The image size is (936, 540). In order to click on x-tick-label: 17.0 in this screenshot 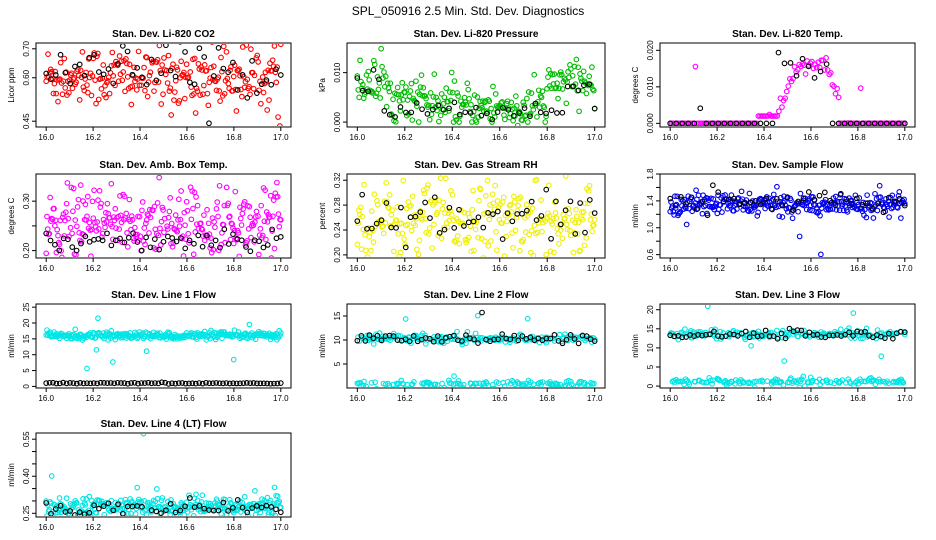, I will do `click(281, 398)`.